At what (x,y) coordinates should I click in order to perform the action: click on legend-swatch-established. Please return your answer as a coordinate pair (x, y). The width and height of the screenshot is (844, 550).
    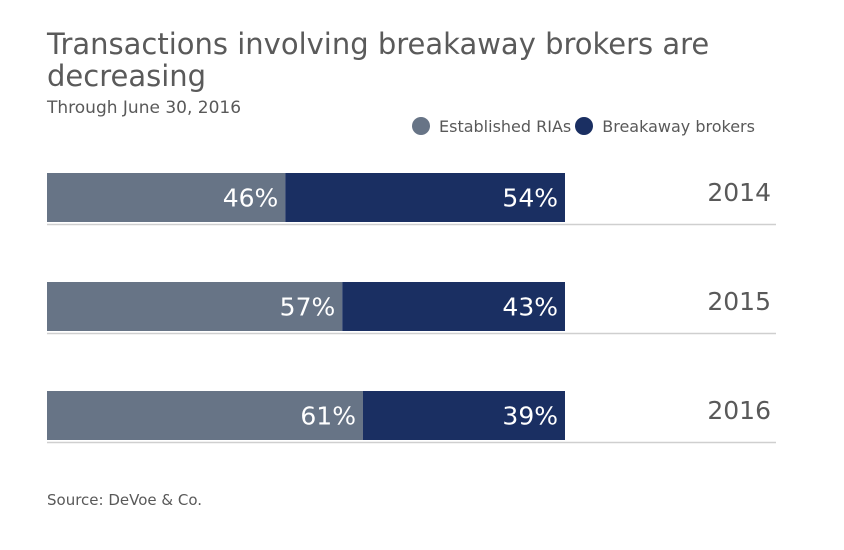
    Looking at the image, I should click on (421, 126).